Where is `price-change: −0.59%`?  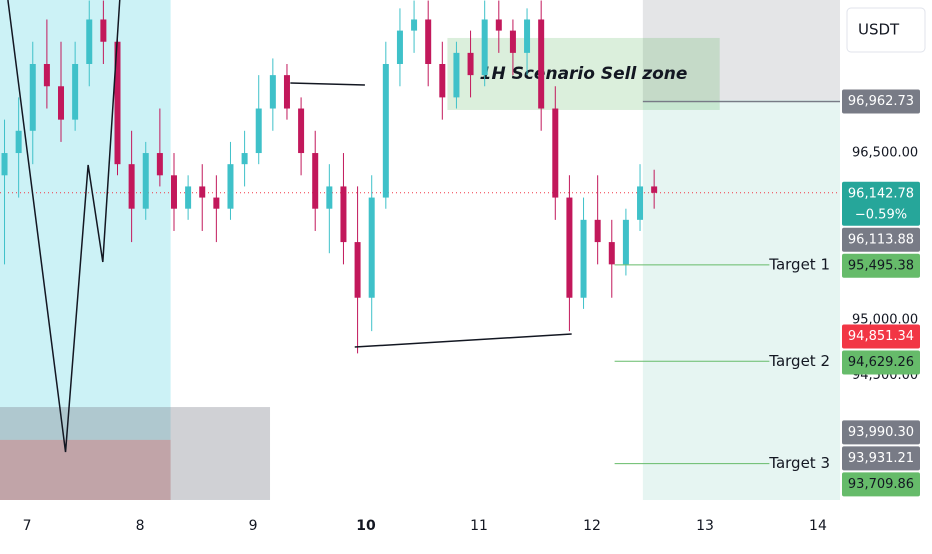
price-change: −0.59% is located at coordinates (881, 214).